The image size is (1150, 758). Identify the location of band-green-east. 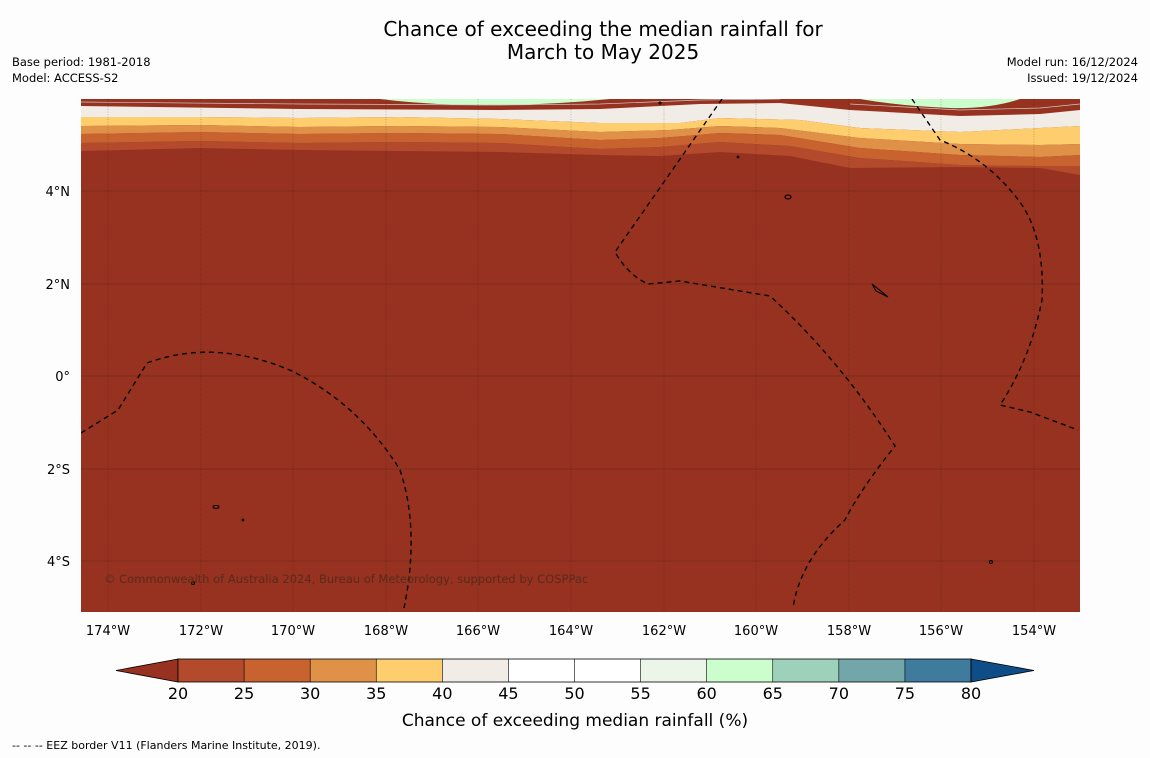
(940, 104).